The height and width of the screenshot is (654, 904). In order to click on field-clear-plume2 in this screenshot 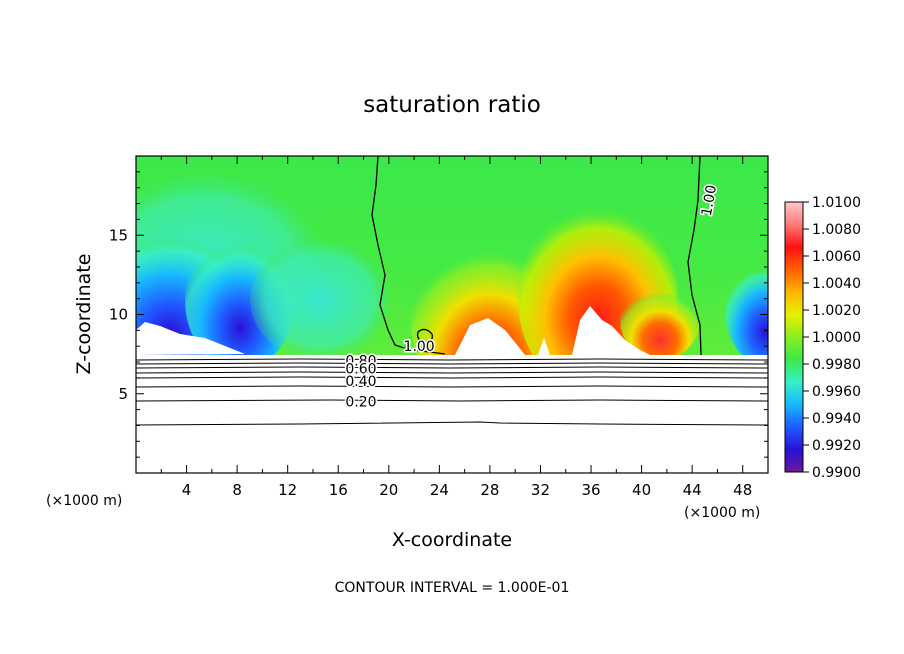, I will do `click(611, 330)`.